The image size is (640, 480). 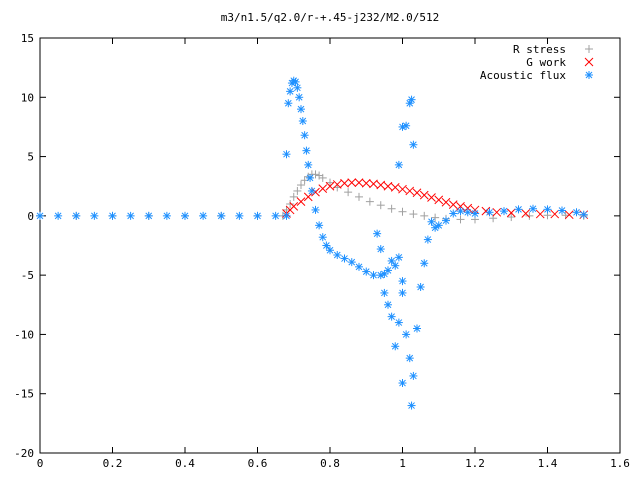 What do you see at coordinates (523, 75) in the screenshot?
I see `legend-label-acoustic-flux: Acoustic flux` at bounding box center [523, 75].